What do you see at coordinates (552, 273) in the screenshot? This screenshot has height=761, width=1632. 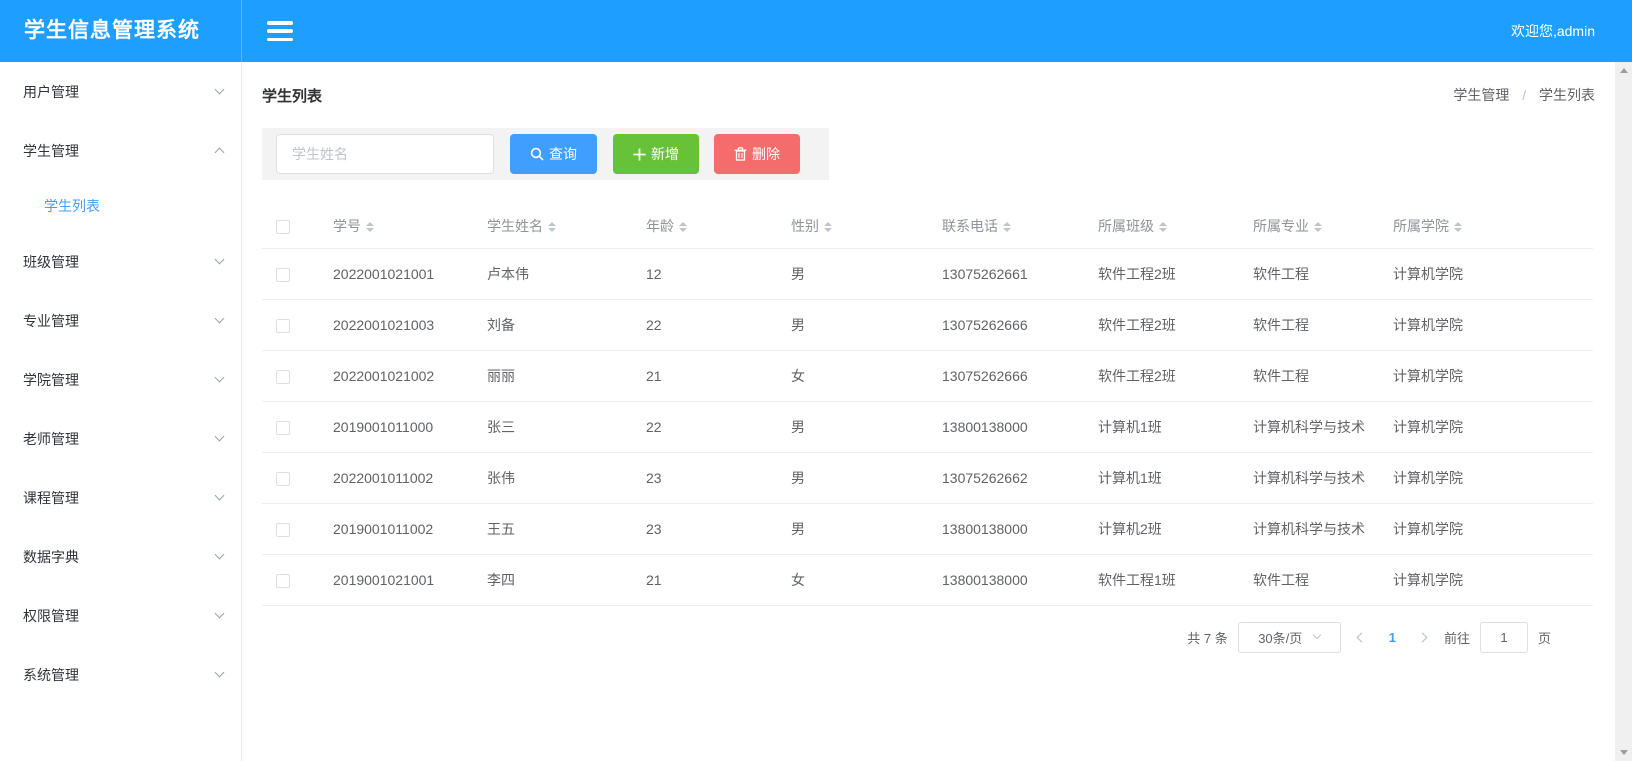 I see `table-cell: 卢本伟` at bounding box center [552, 273].